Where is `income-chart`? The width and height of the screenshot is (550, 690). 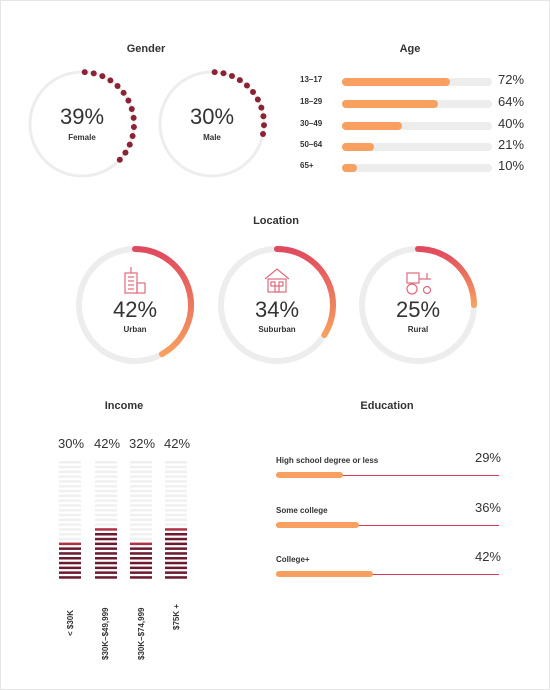 income-chart is located at coordinates (123, 520).